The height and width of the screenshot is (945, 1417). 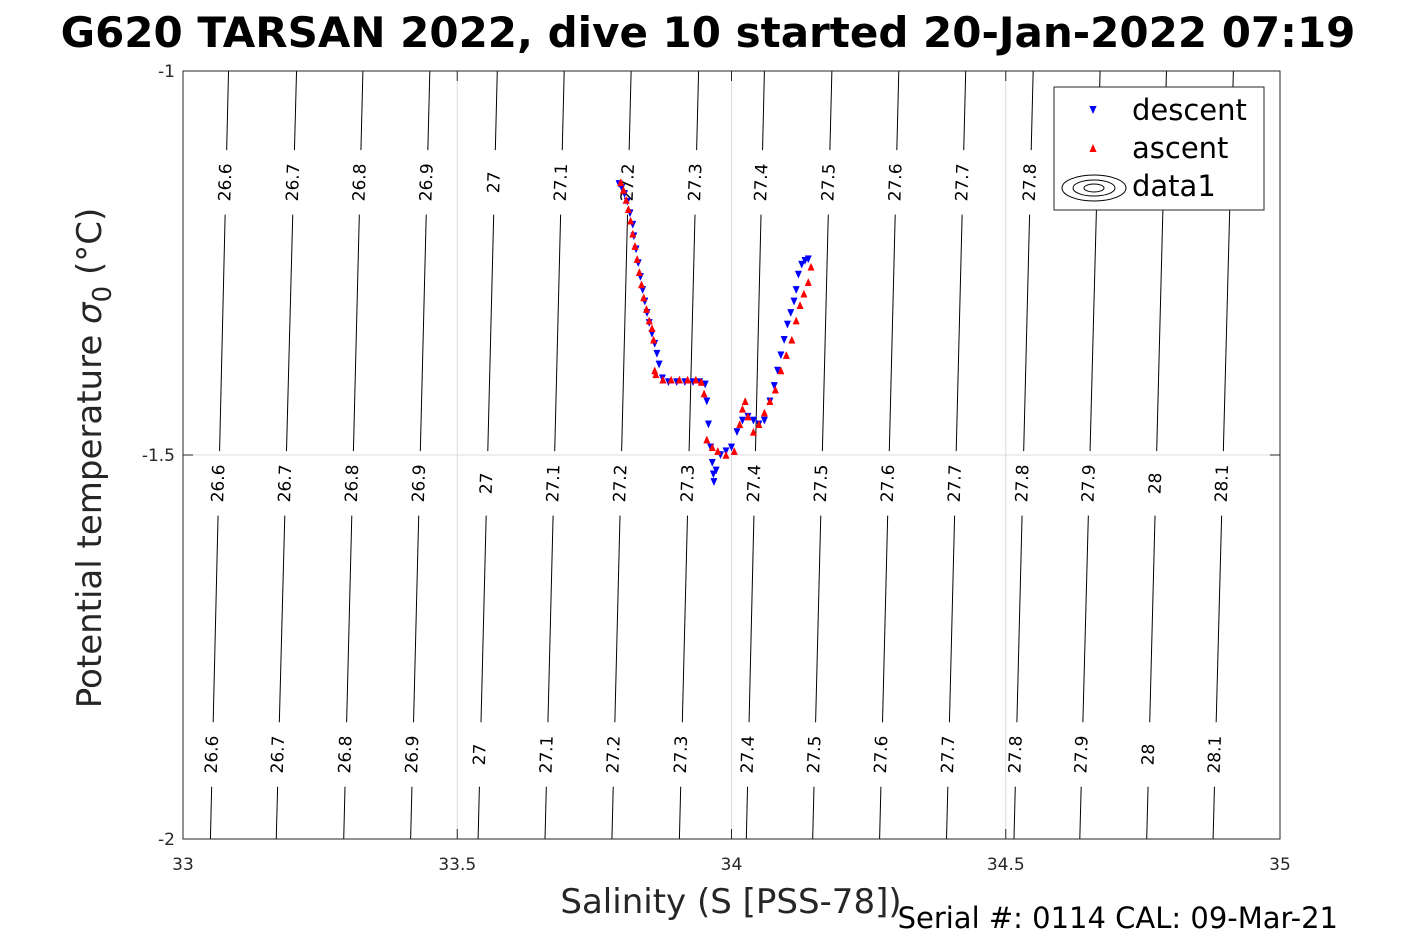 I want to click on contour-label: 27.6, so click(x=895, y=182).